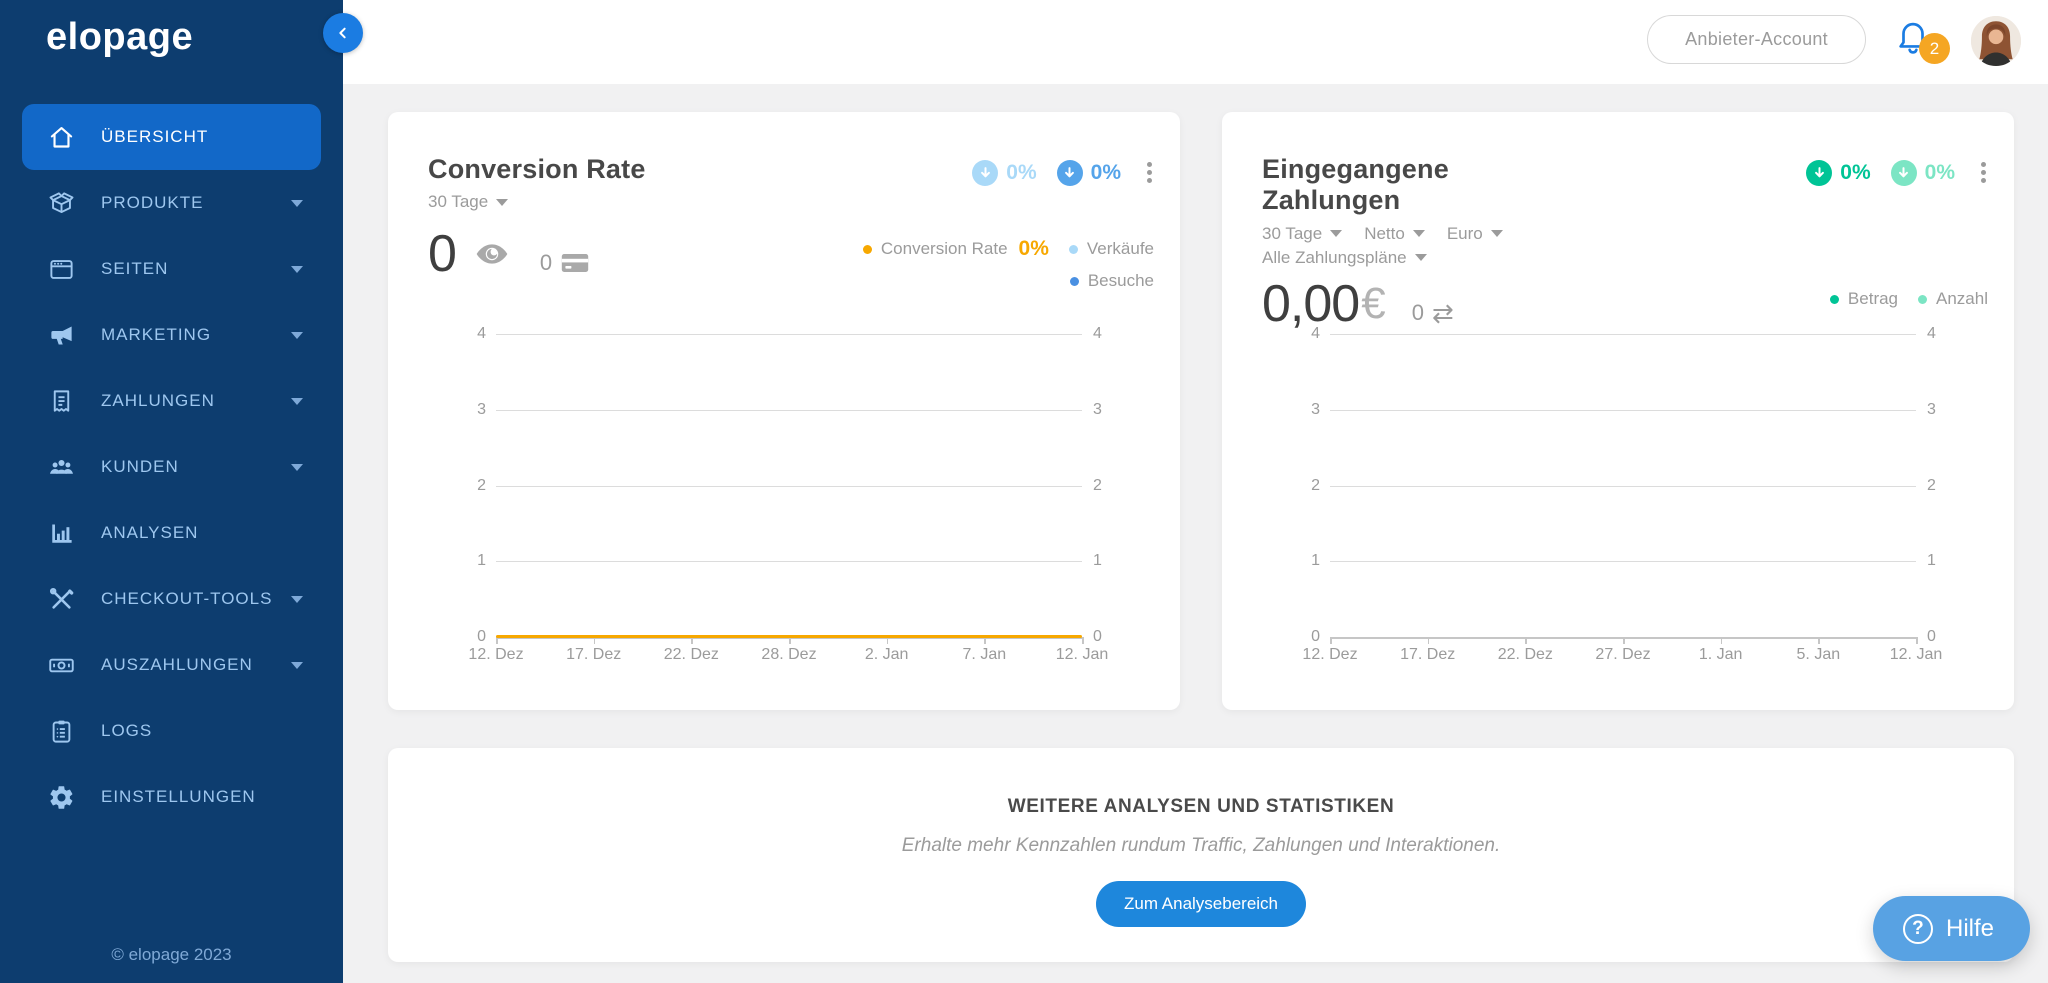  I want to click on sidebar-item-ubersicht: ÜBERSICHT, so click(171, 137).